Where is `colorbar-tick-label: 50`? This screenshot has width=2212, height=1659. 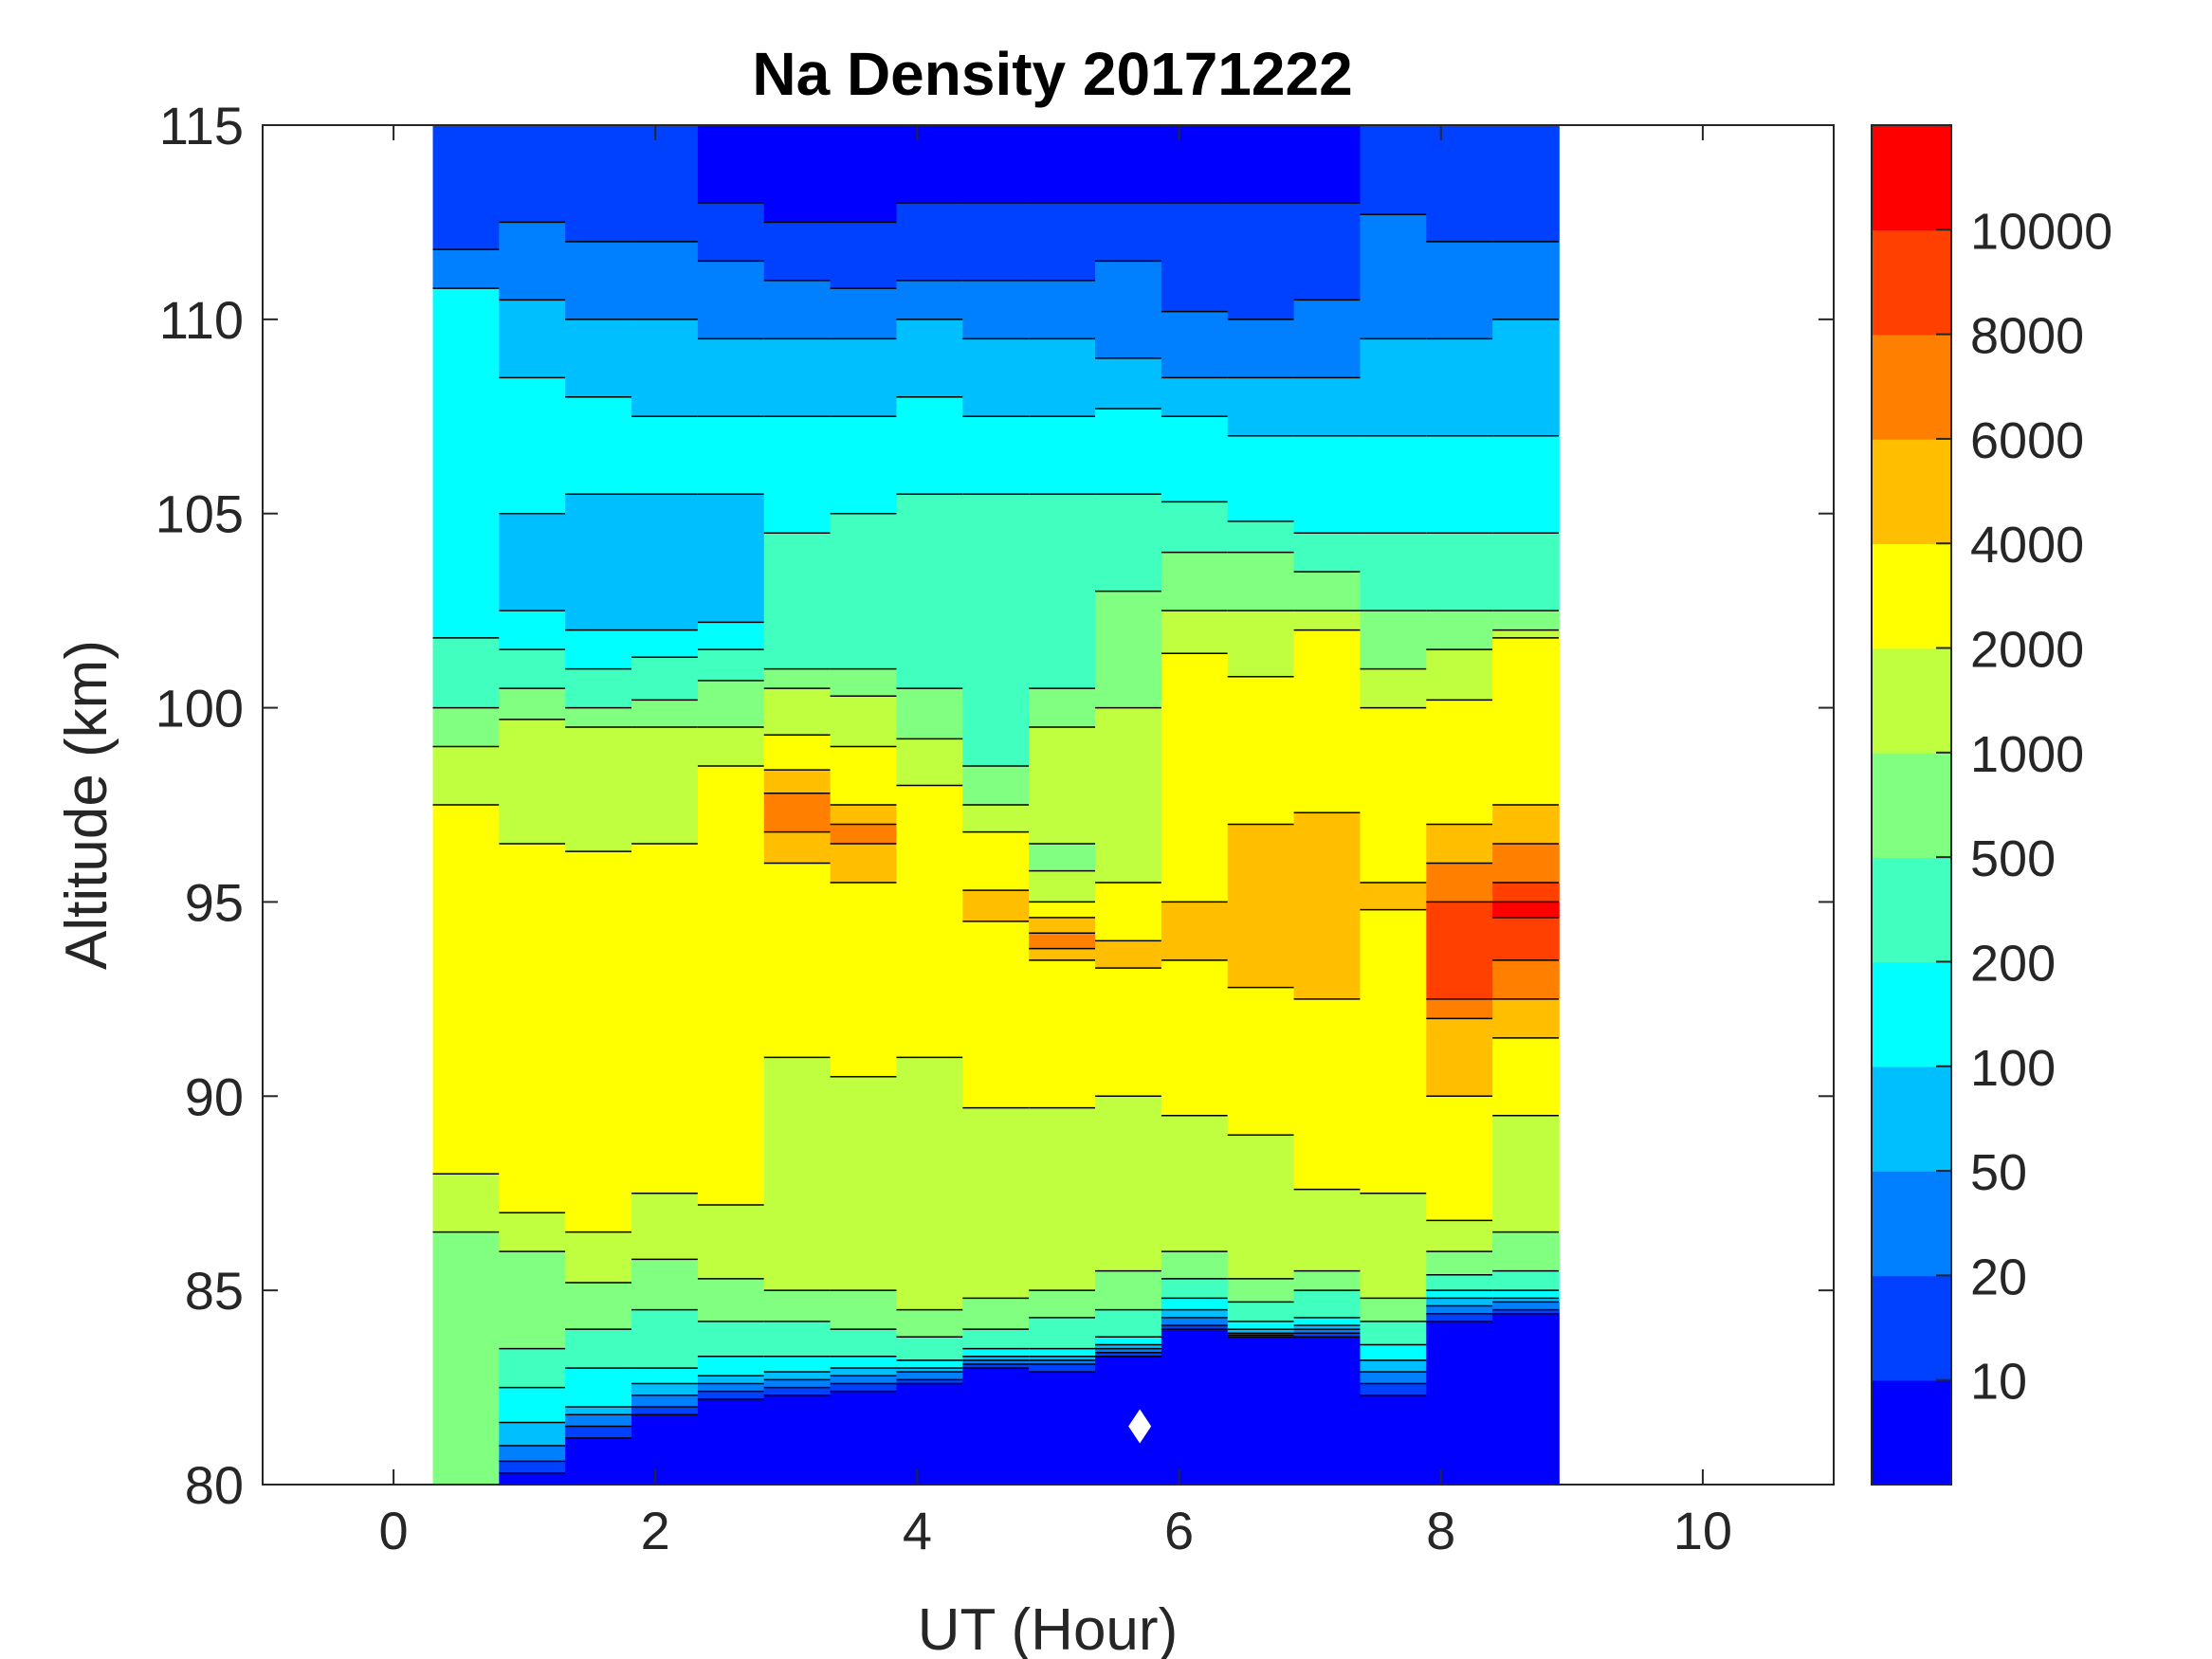
colorbar-tick-label: 50 is located at coordinates (1998, 1172).